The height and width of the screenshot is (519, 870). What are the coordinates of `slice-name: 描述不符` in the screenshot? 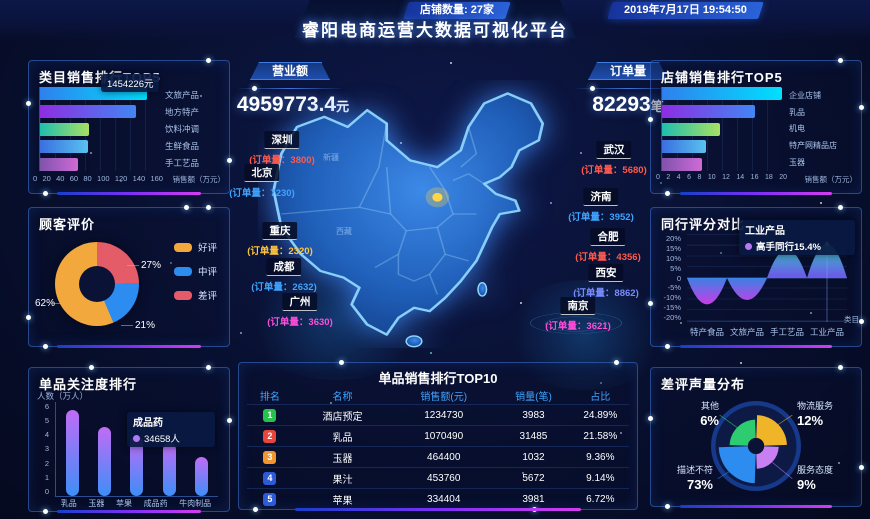 It's located at (694, 470).